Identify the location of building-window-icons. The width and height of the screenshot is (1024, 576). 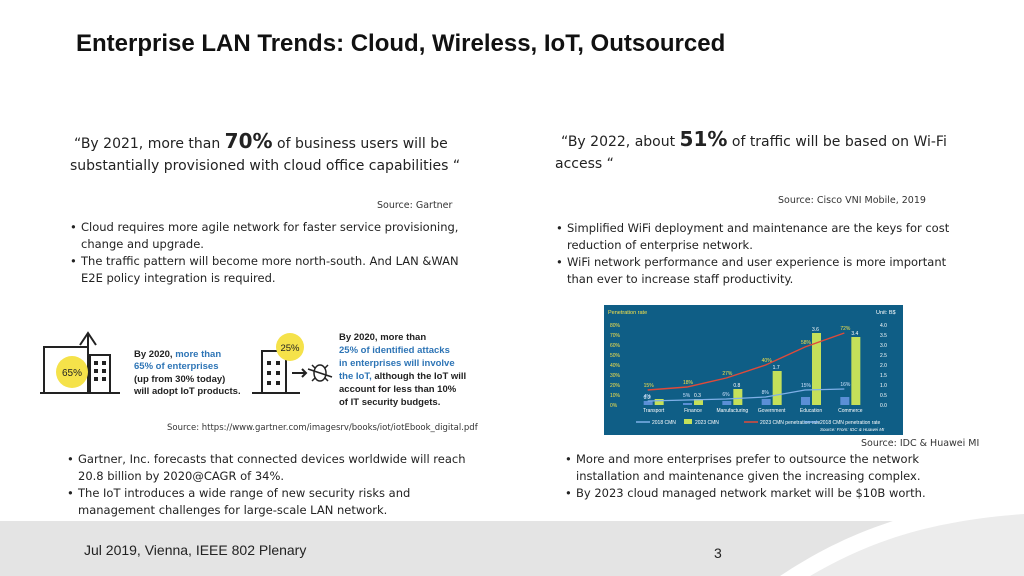
(100, 371).